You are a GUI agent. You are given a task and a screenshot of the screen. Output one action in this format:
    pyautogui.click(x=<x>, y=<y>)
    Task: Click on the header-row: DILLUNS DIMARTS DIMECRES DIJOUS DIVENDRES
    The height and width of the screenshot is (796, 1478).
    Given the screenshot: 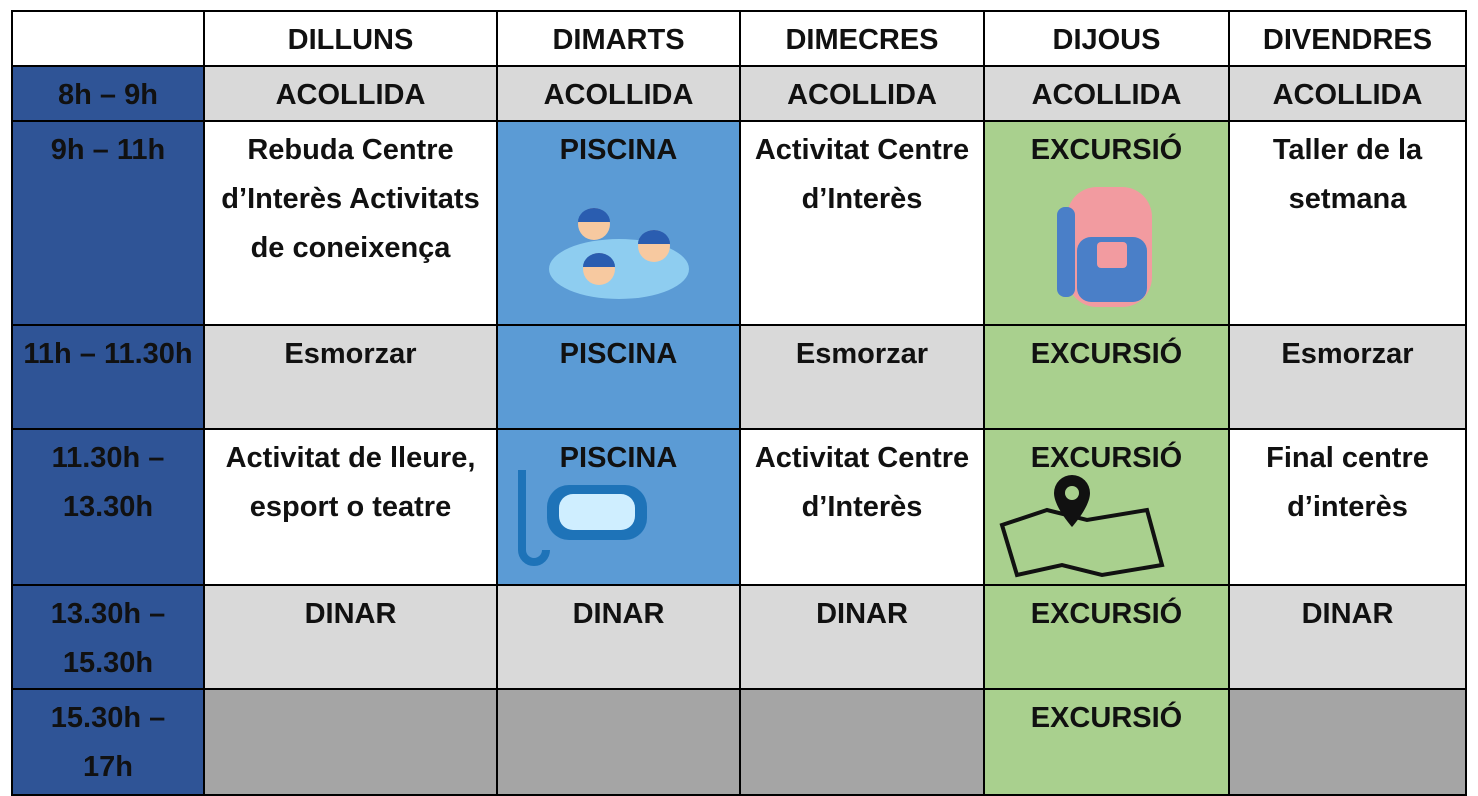 What is the action you would take?
    pyautogui.click(x=739, y=38)
    